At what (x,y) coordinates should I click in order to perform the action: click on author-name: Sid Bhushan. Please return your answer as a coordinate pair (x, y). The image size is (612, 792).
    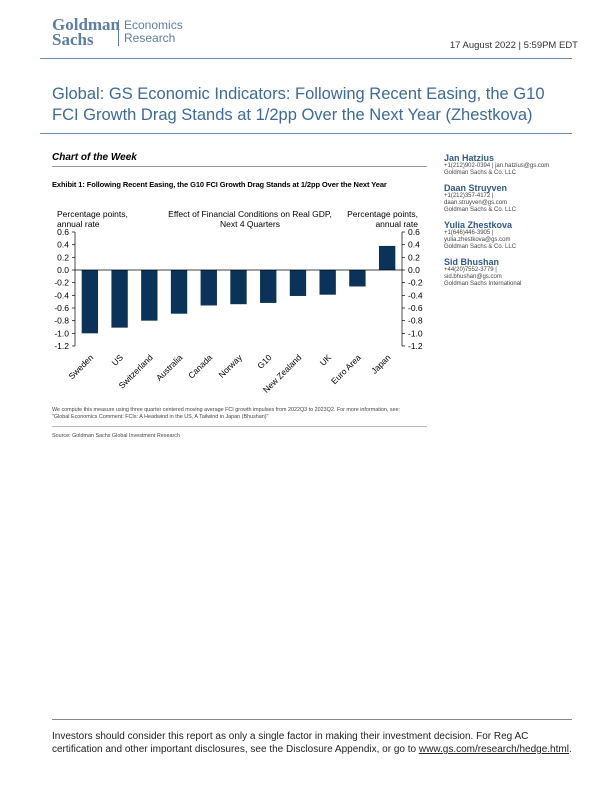
    Looking at the image, I should click on (472, 262).